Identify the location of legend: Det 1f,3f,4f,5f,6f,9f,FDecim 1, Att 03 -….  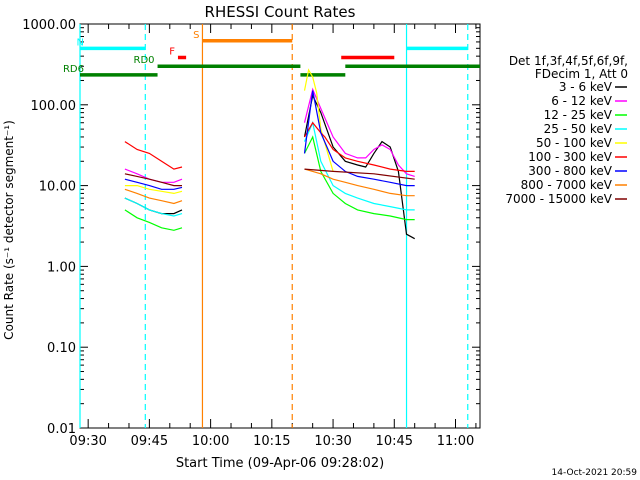
(566, 130).